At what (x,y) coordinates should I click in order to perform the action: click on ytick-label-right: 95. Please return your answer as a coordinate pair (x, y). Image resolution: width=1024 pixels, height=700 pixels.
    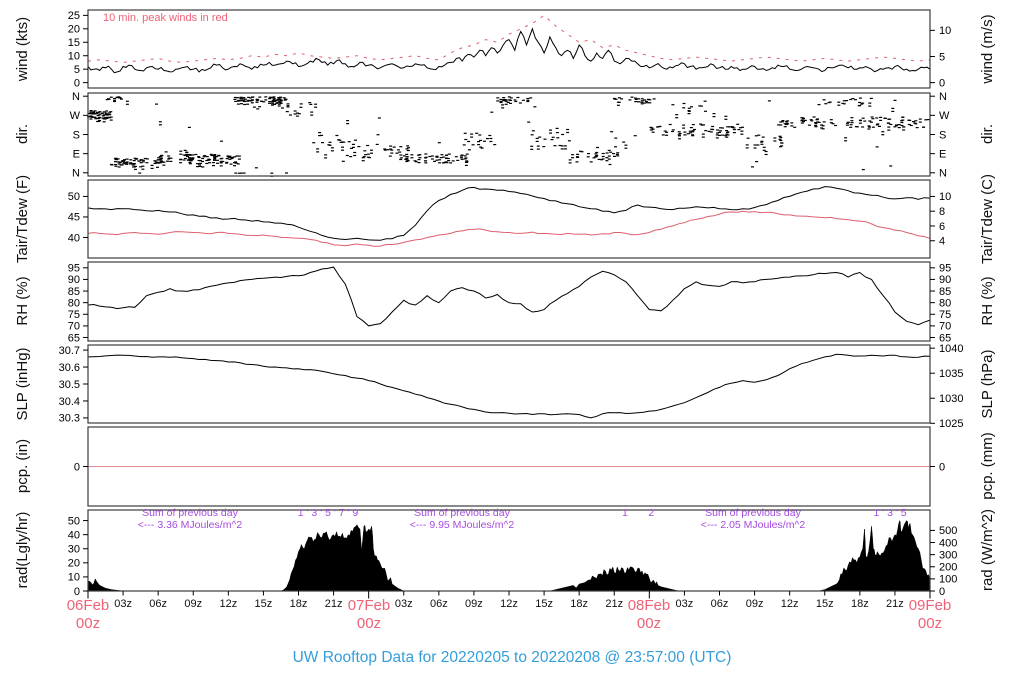
    Looking at the image, I should click on (945, 269).